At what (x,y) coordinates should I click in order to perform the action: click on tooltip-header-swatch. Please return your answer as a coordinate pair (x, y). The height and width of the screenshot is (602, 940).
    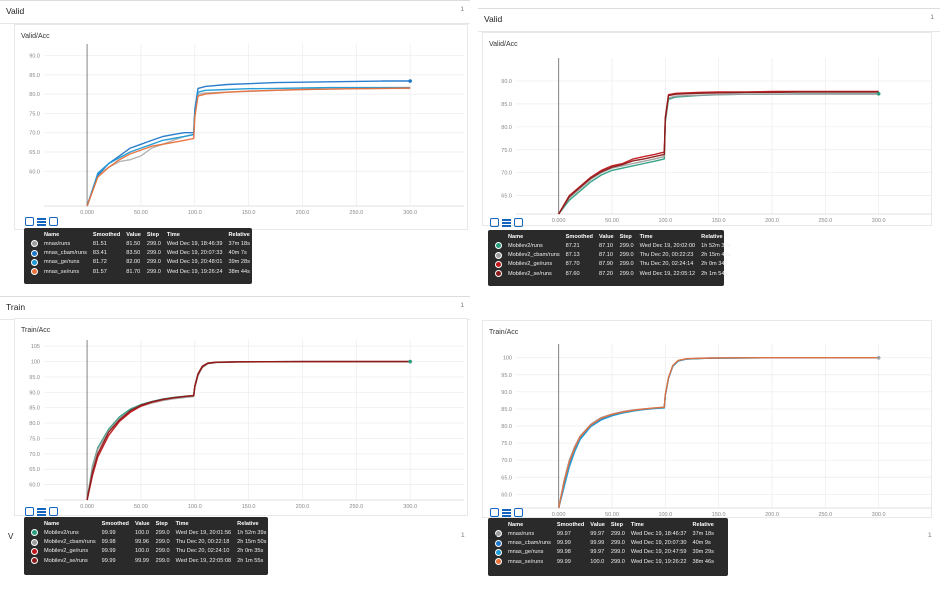
    Looking at the image, I should click on (34, 524).